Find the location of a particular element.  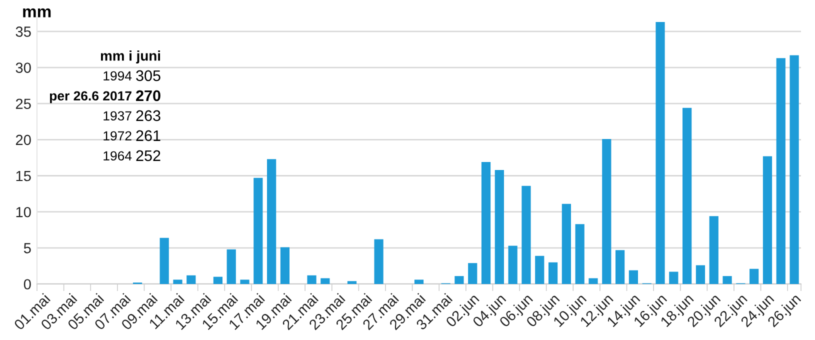

annotation: mm i juni is located at coordinates (130, 57).